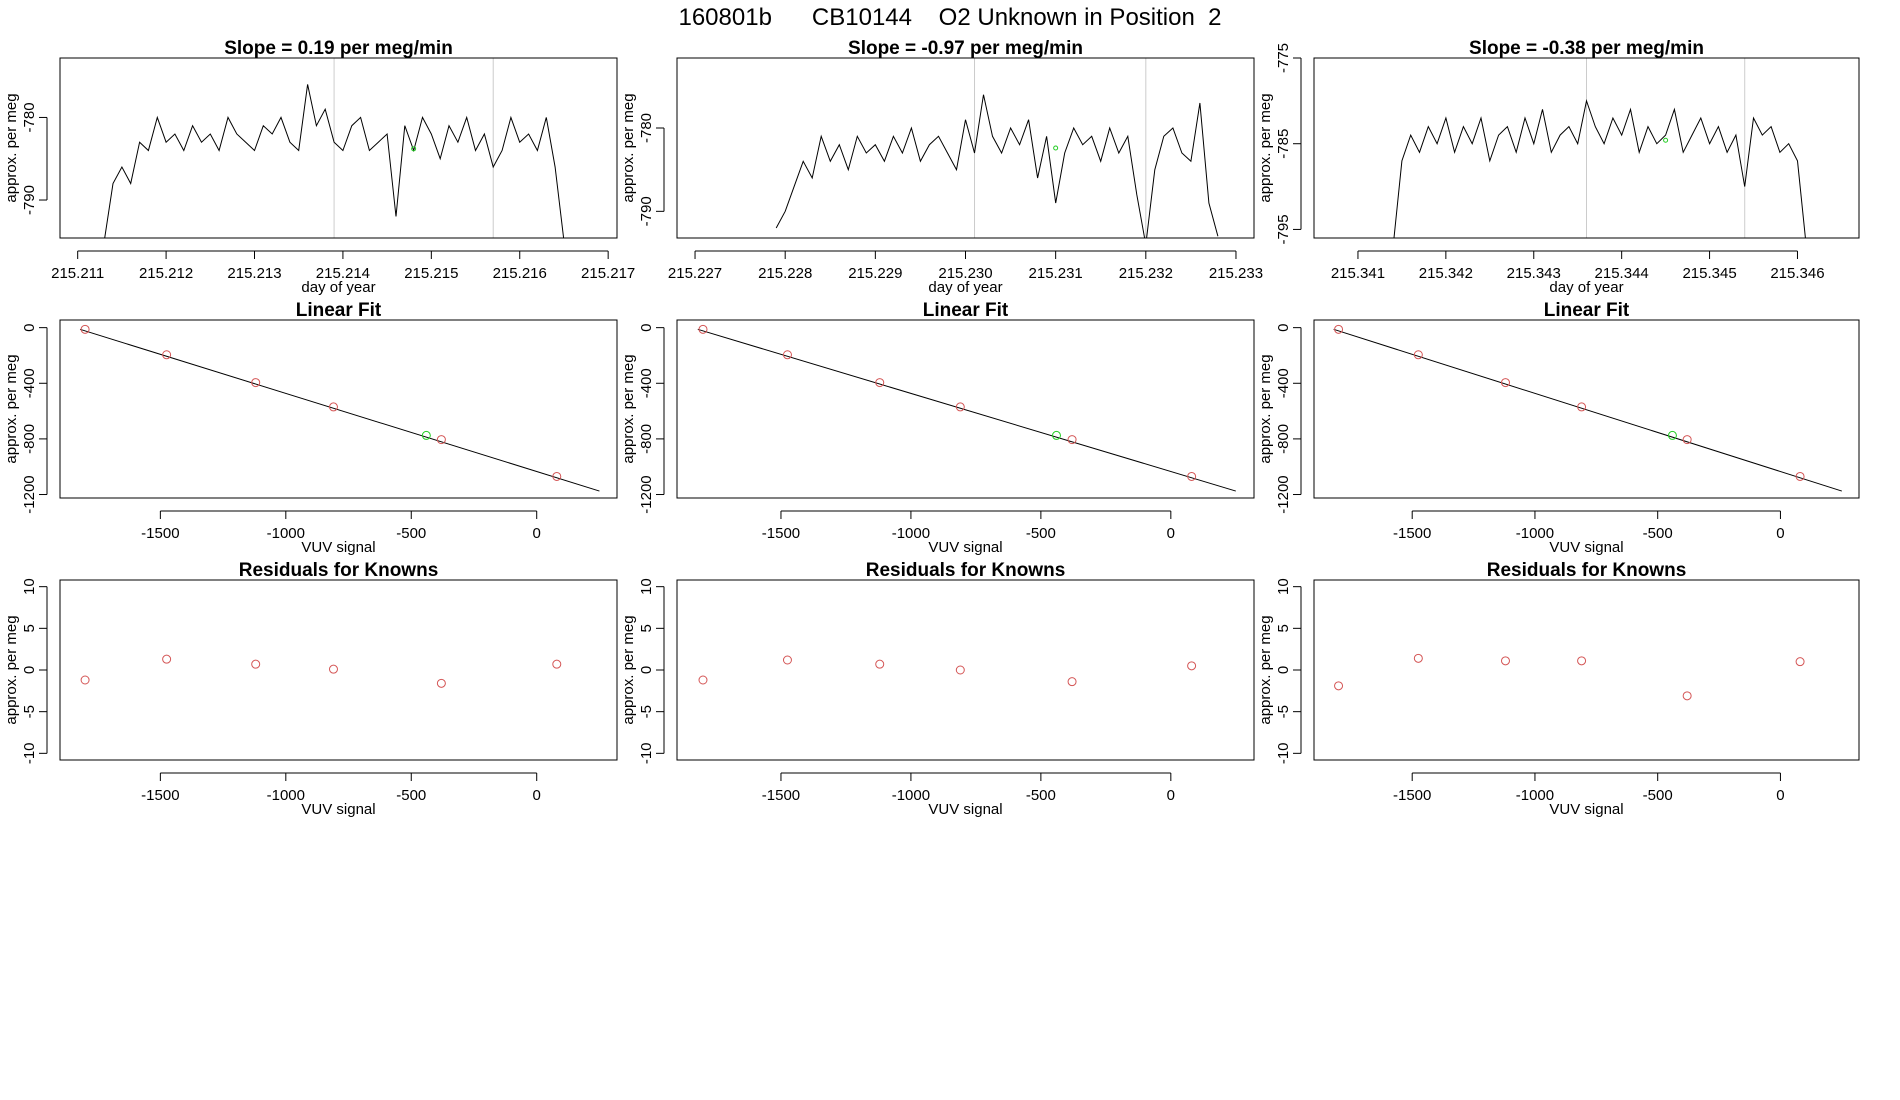  I want to click on x-tick-label: 215.215, so click(431, 273).